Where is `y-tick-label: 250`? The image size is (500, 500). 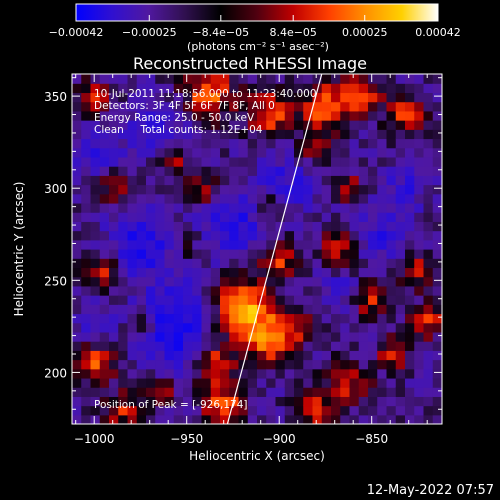
y-tick-label: 250 is located at coordinates (55, 281).